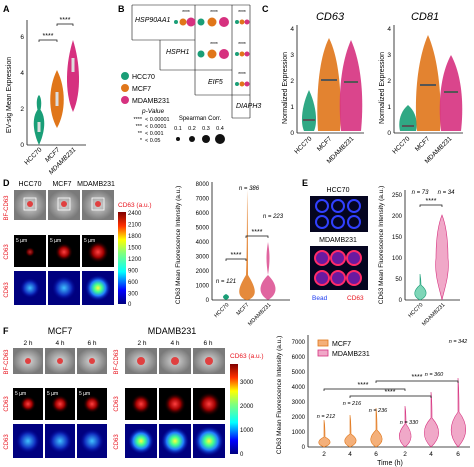 The height and width of the screenshot is (467, 474). I want to click on panel-e-ylabel: CD63 Mean Fluorescence Intensity (a.u.), so click(381, 245).